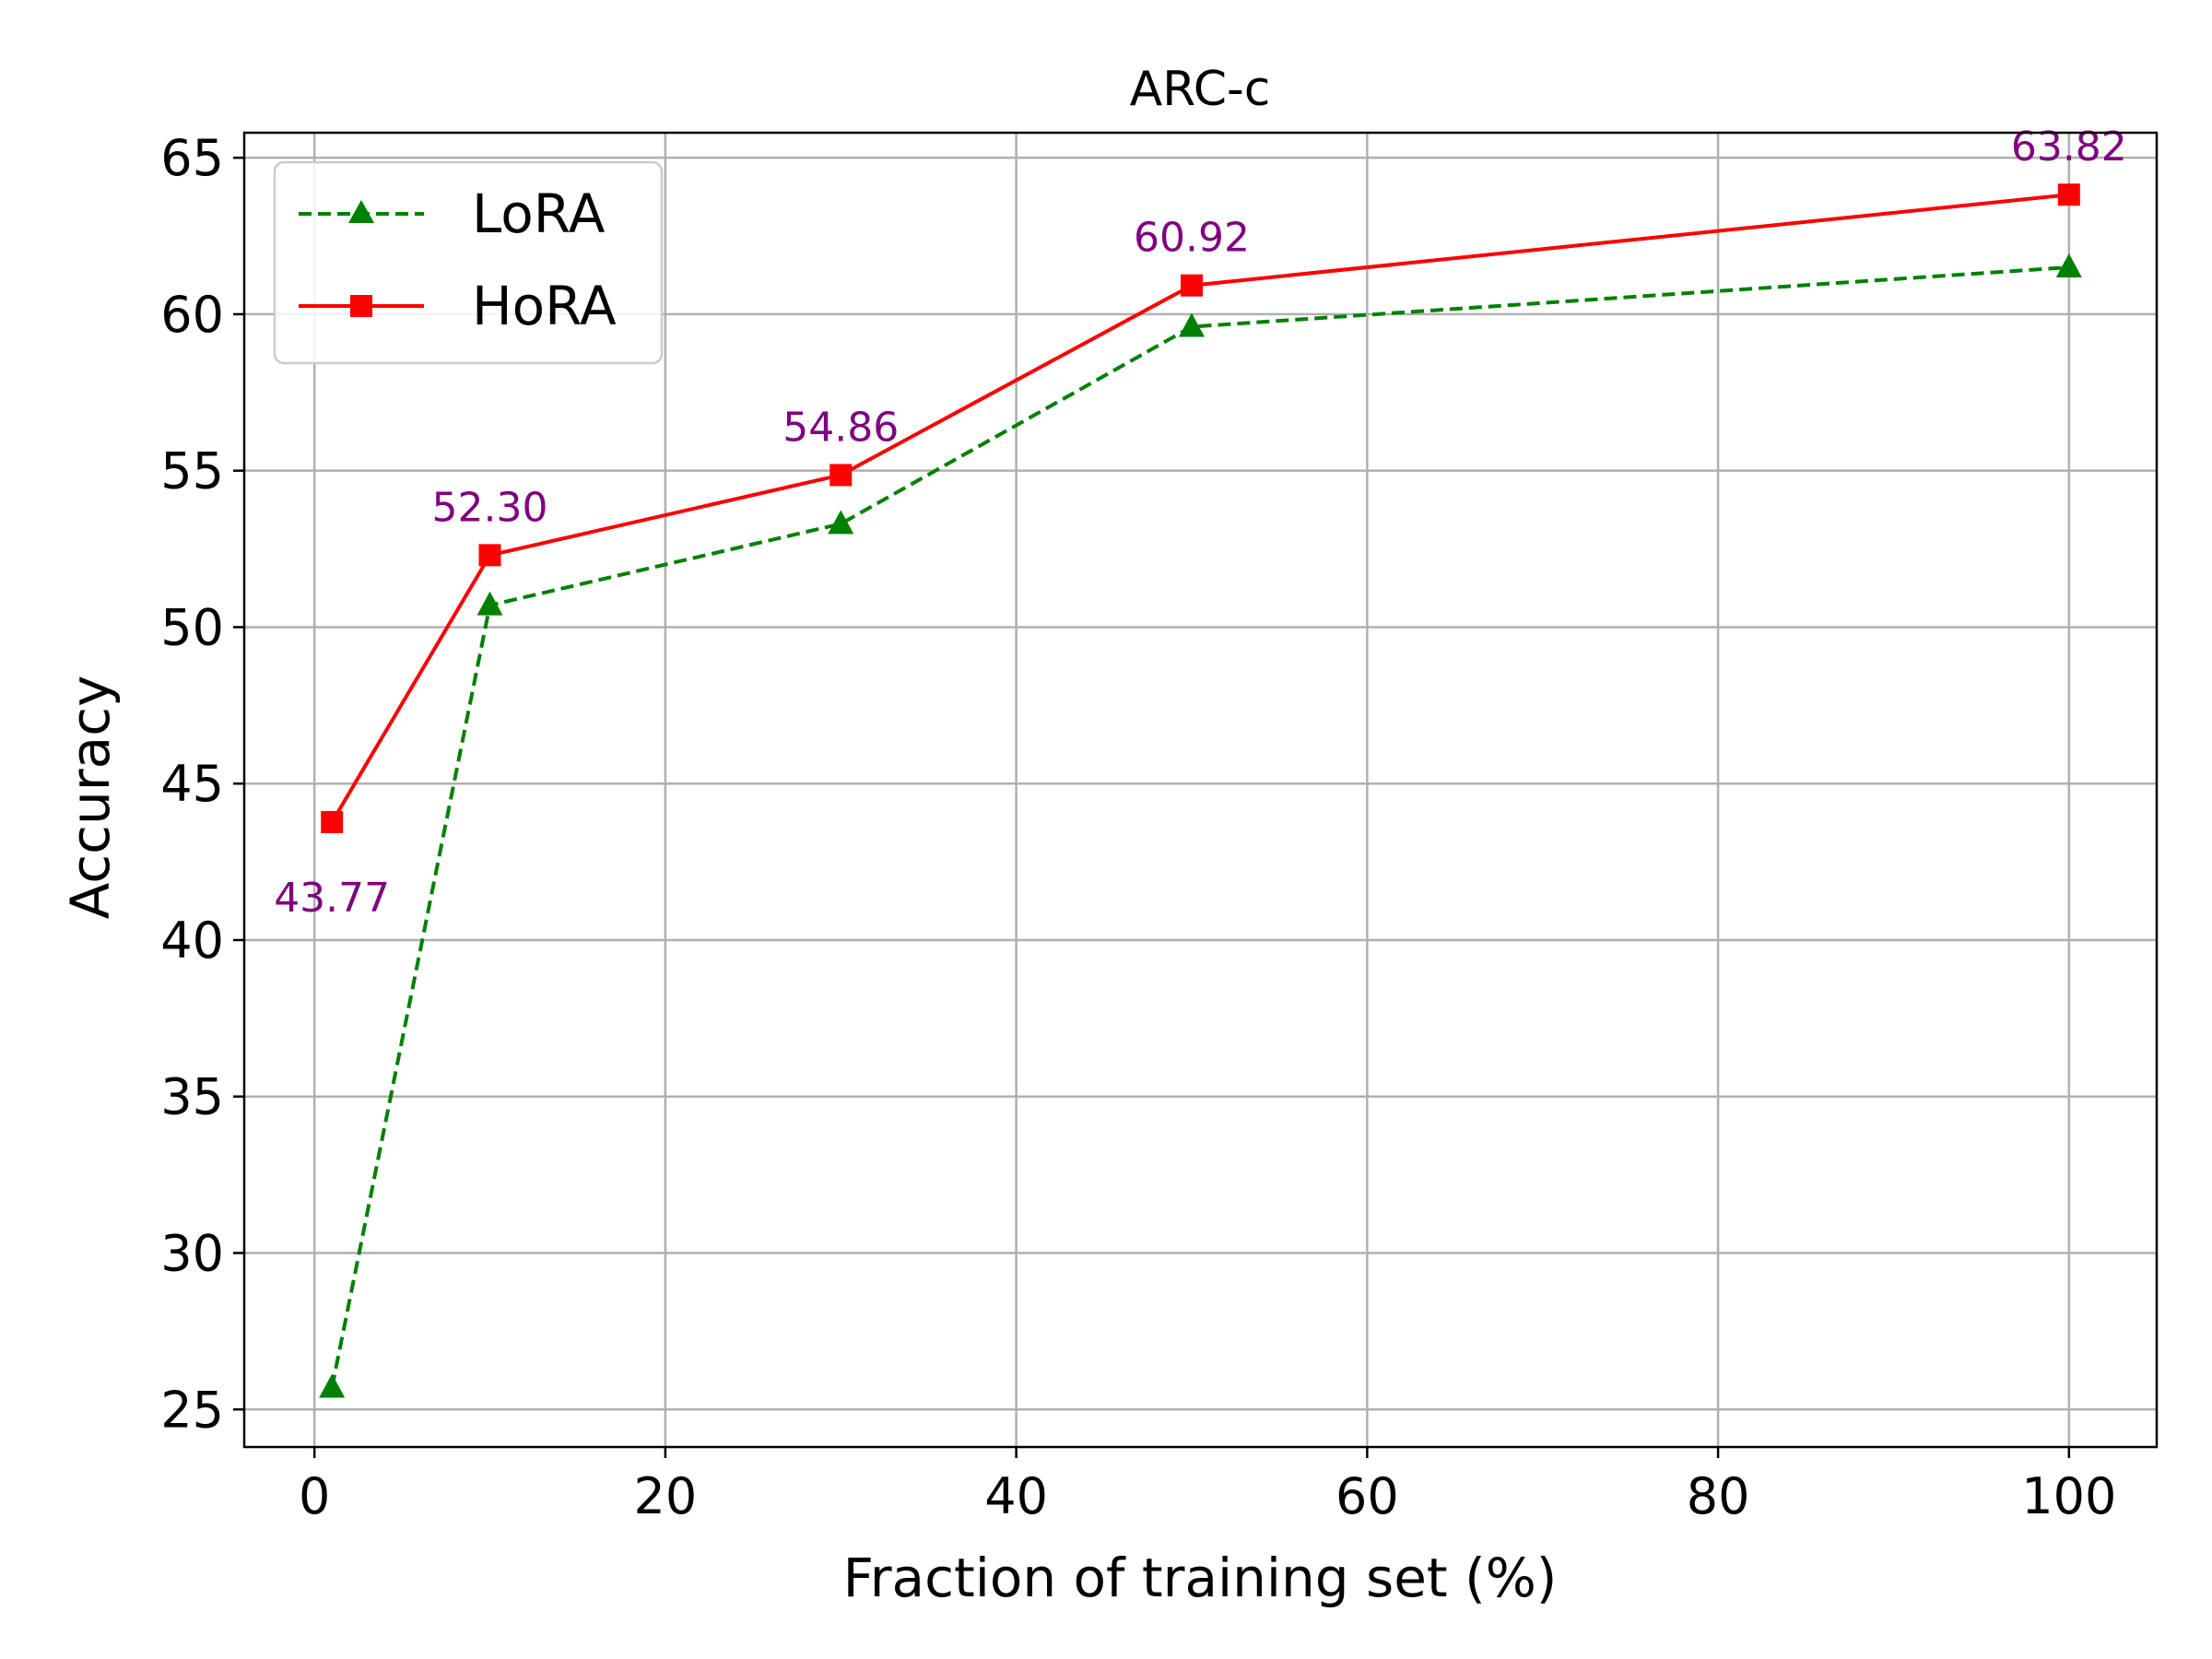 This screenshot has height=1659, width=2212. What do you see at coordinates (1718, 1496) in the screenshot?
I see `x-tick-label: 80` at bounding box center [1718, 1496].